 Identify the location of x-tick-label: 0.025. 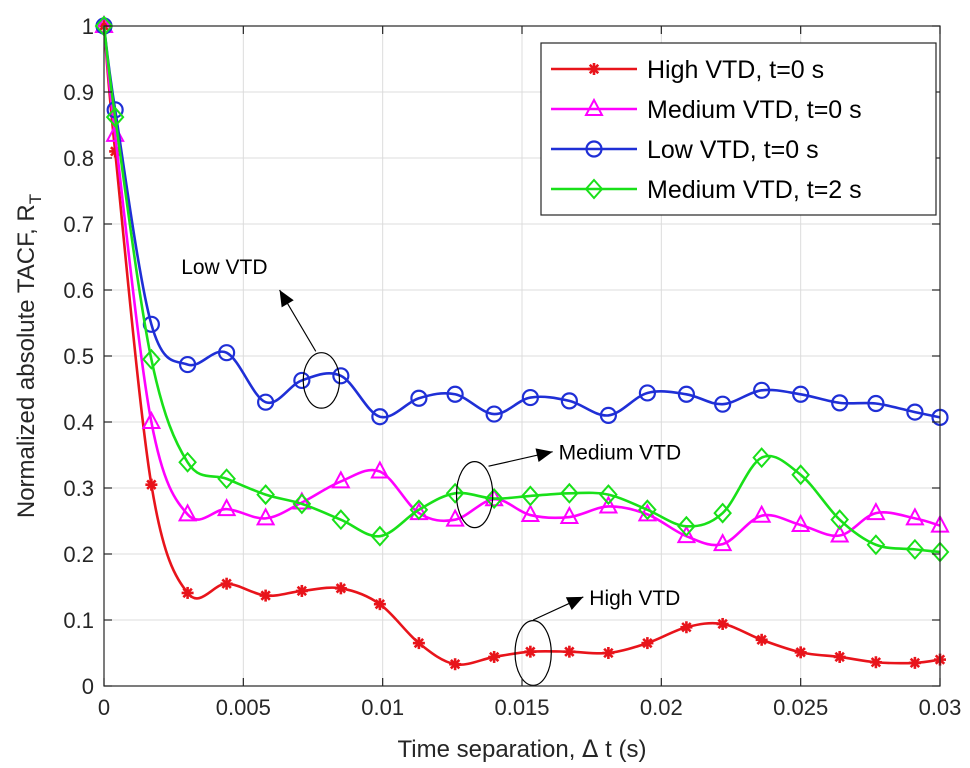
(800, 707).